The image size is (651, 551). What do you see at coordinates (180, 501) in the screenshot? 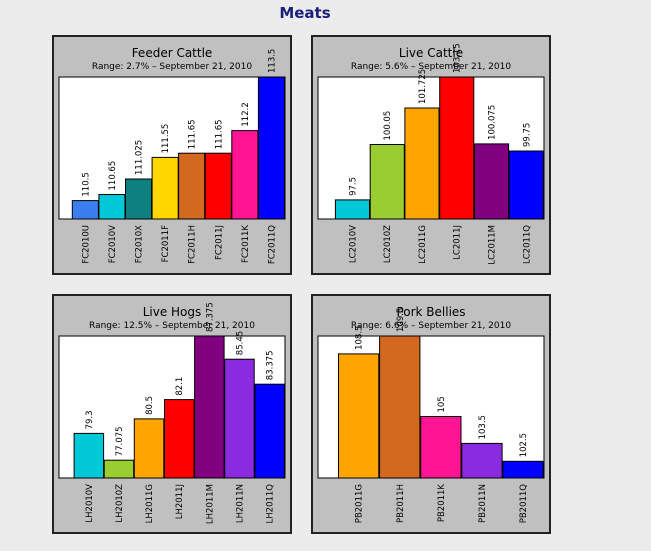
I see `tick-label: LH2011J` at bounding box center [180, 501].